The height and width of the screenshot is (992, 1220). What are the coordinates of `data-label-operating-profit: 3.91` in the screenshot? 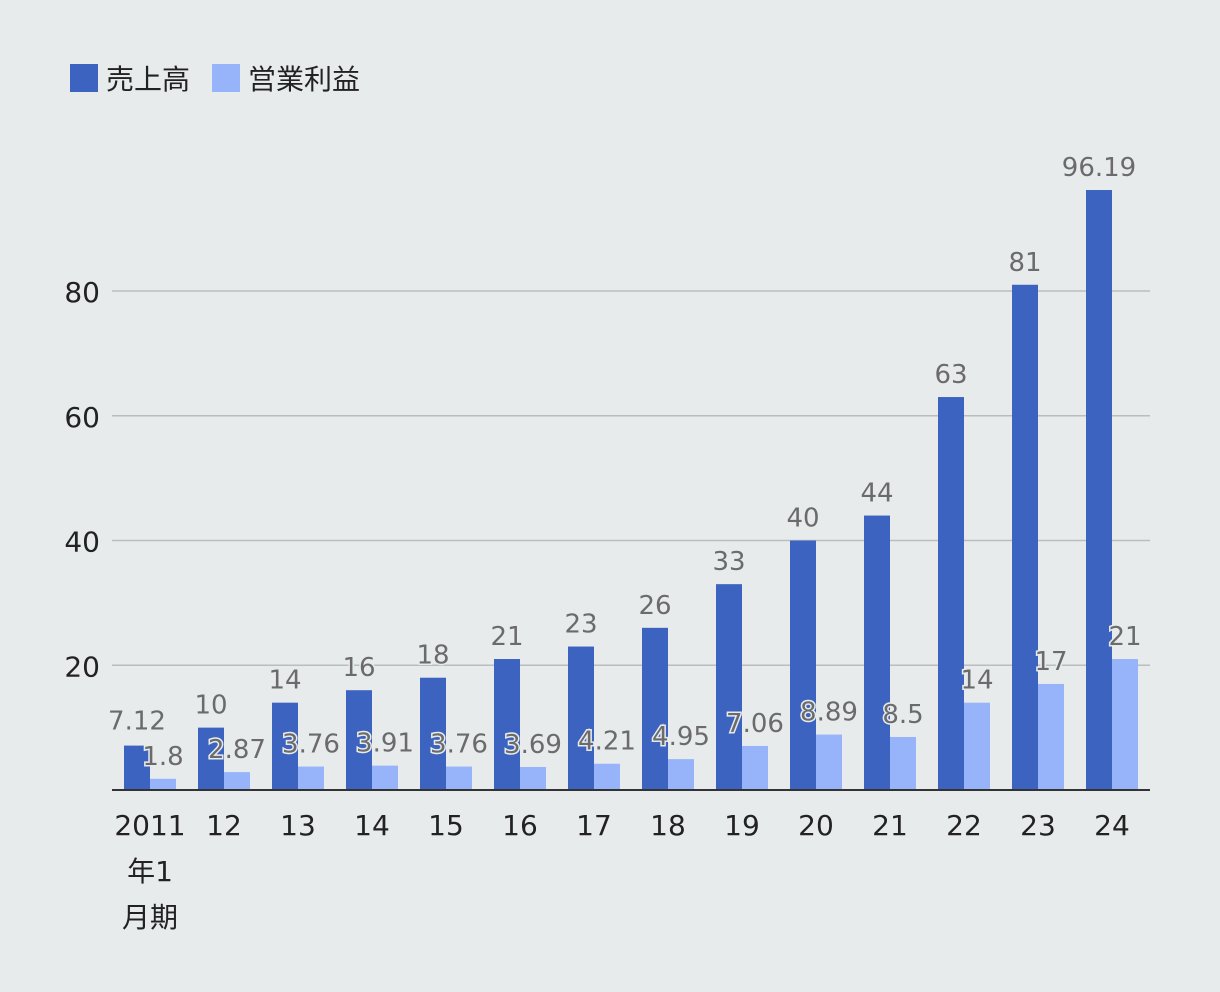 It's located at (385, 744).